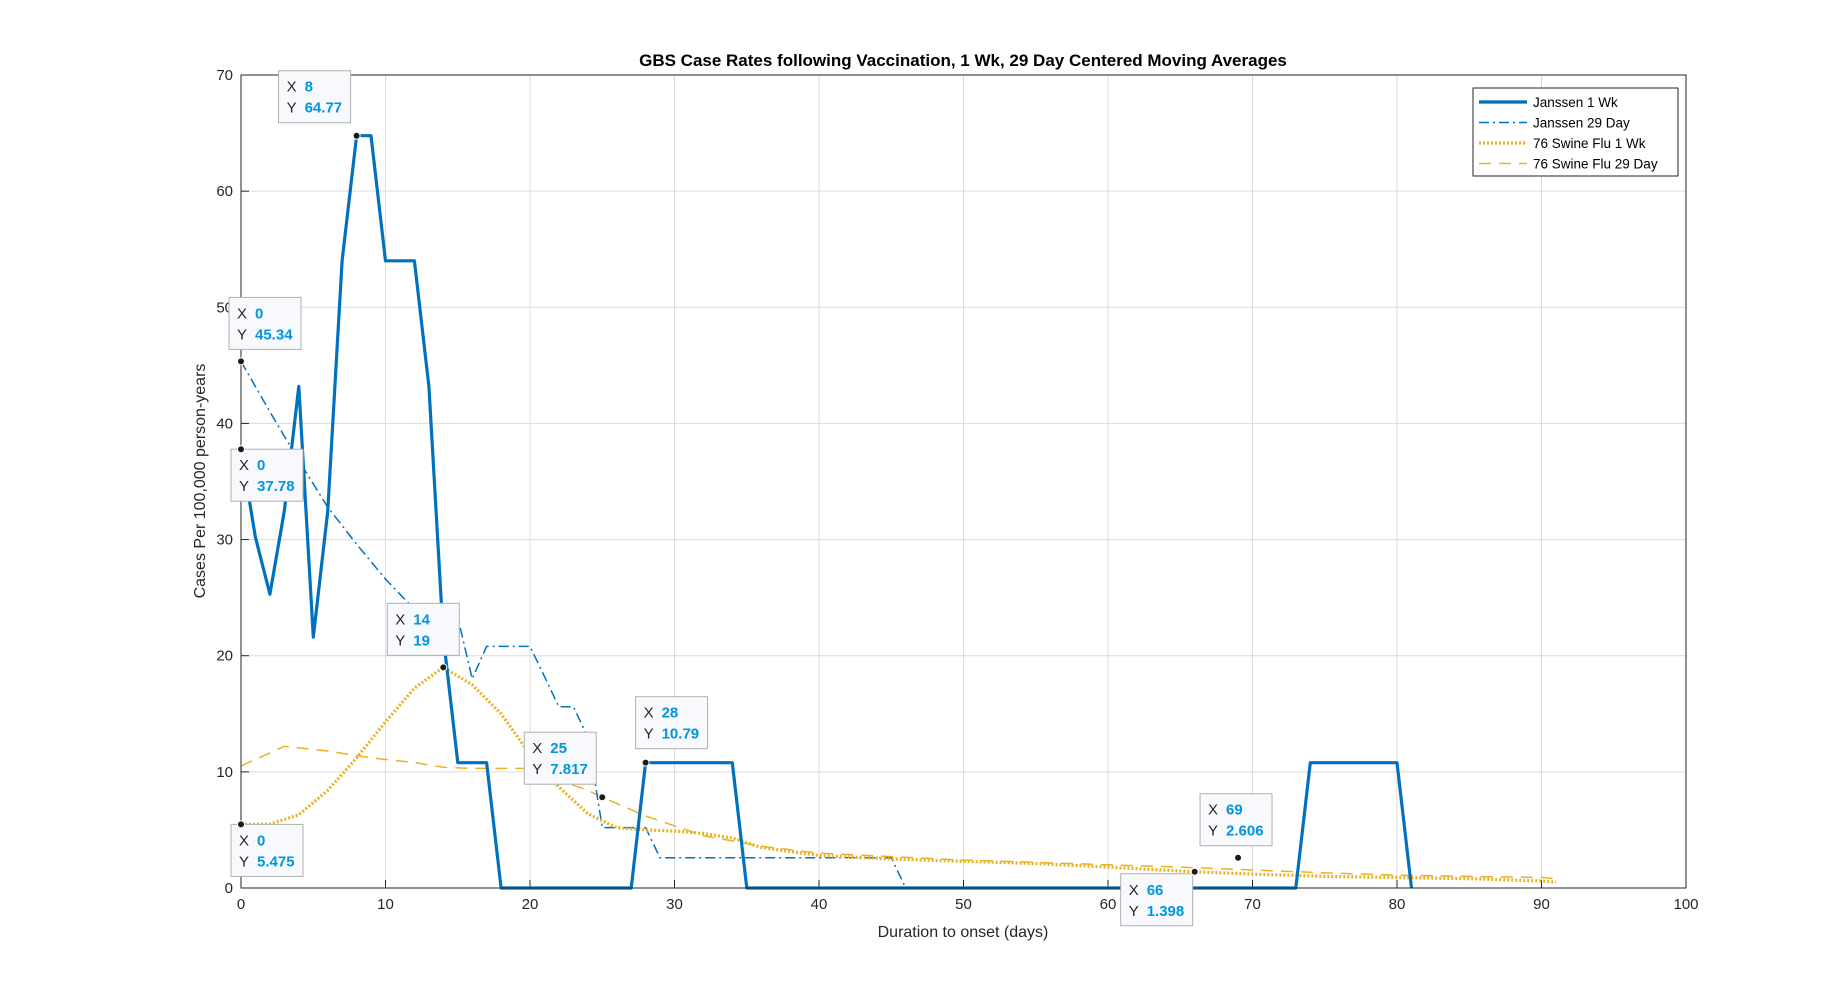 Image resolution: width=1842 pixels, height=986 pixels. What do you see at coordinates (674, 904) in the screenshot?
I see `x-tick-label: 30` at bounding box center [674, 904].